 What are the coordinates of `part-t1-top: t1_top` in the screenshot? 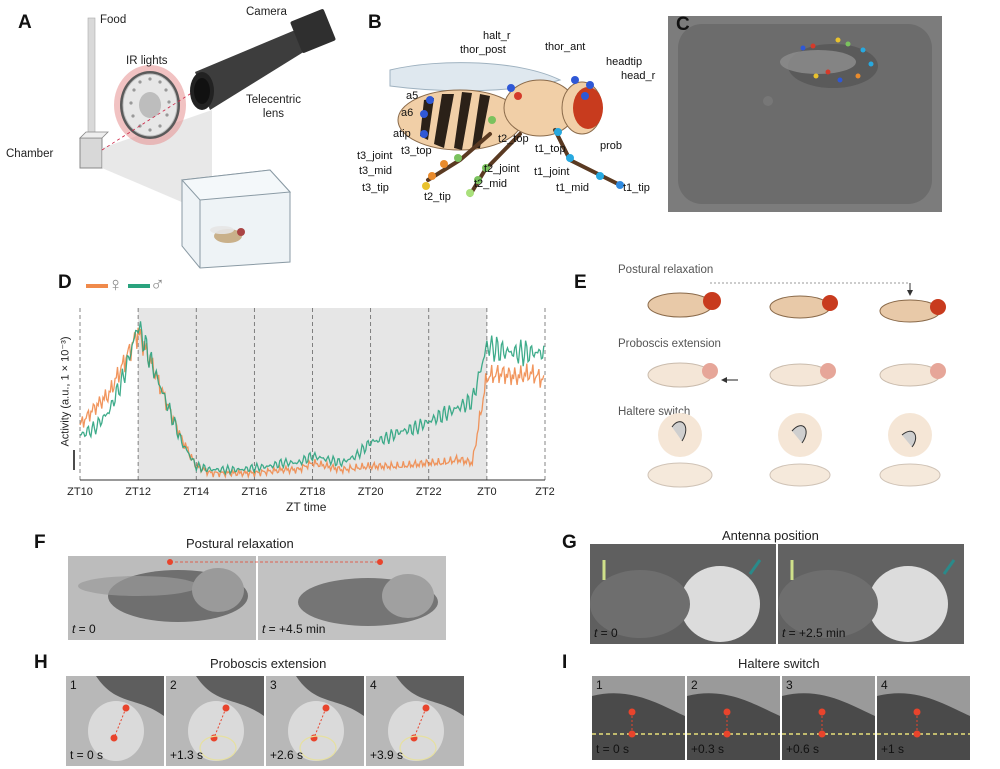 It's located at (550, 149).